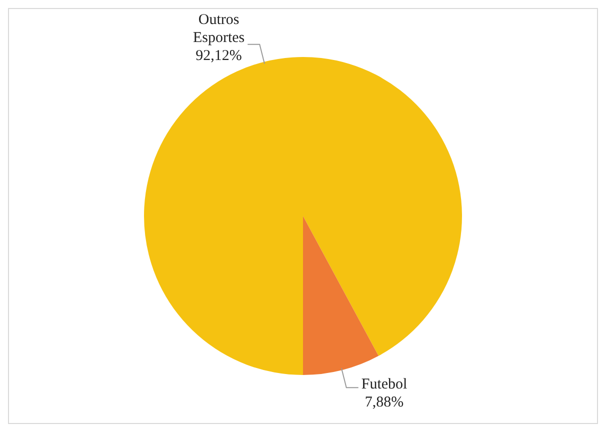  I want to click on slice-label: Futebol, so click(384, 384).